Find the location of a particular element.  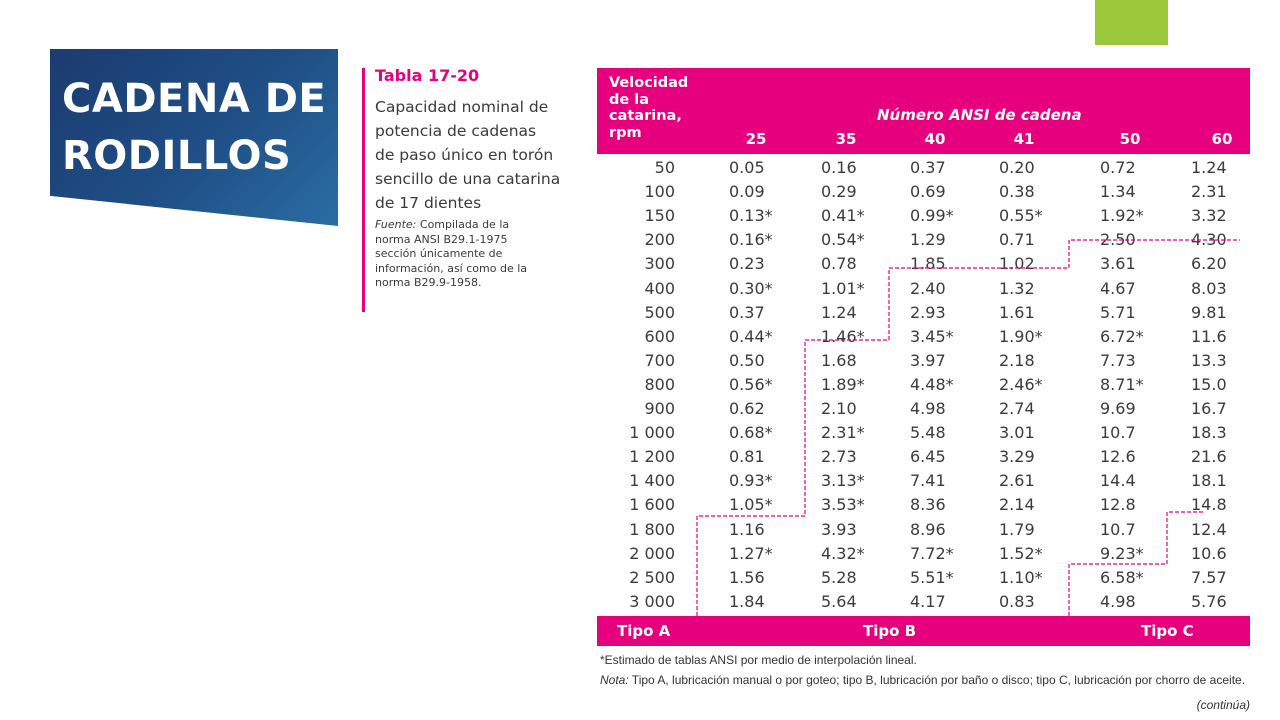

source-line: norma ANSI B29.1-1975 is located at coordinates (441, 239).